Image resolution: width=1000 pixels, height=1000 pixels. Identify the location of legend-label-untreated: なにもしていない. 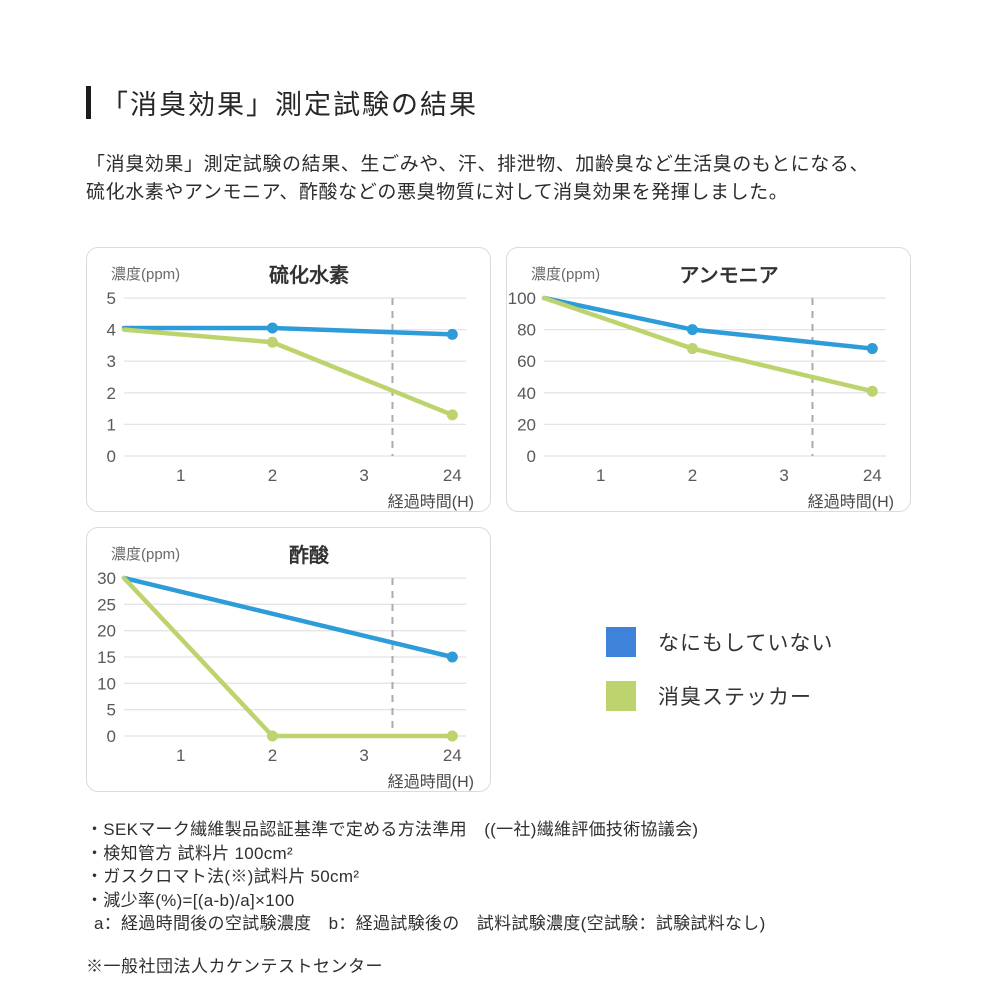
(746, 643).